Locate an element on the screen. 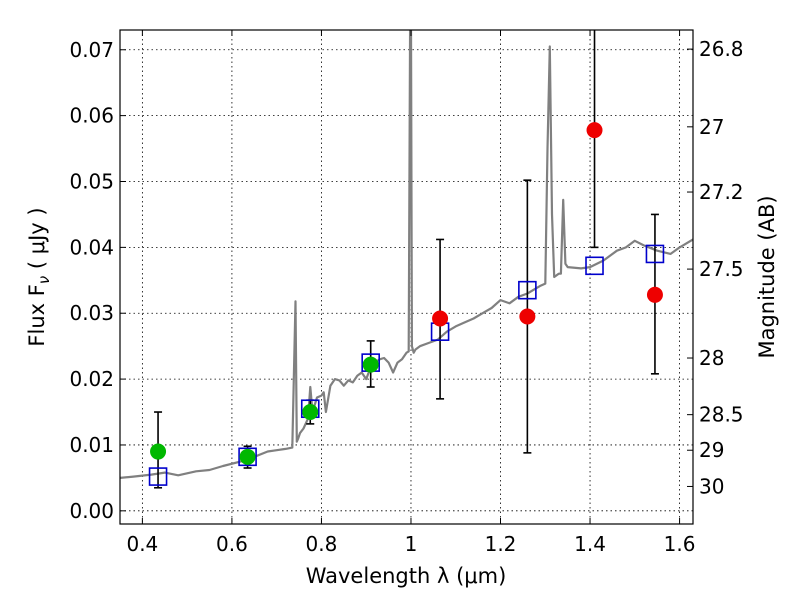  y-tick-label: 0.03 is located at coordinates (91, 313).